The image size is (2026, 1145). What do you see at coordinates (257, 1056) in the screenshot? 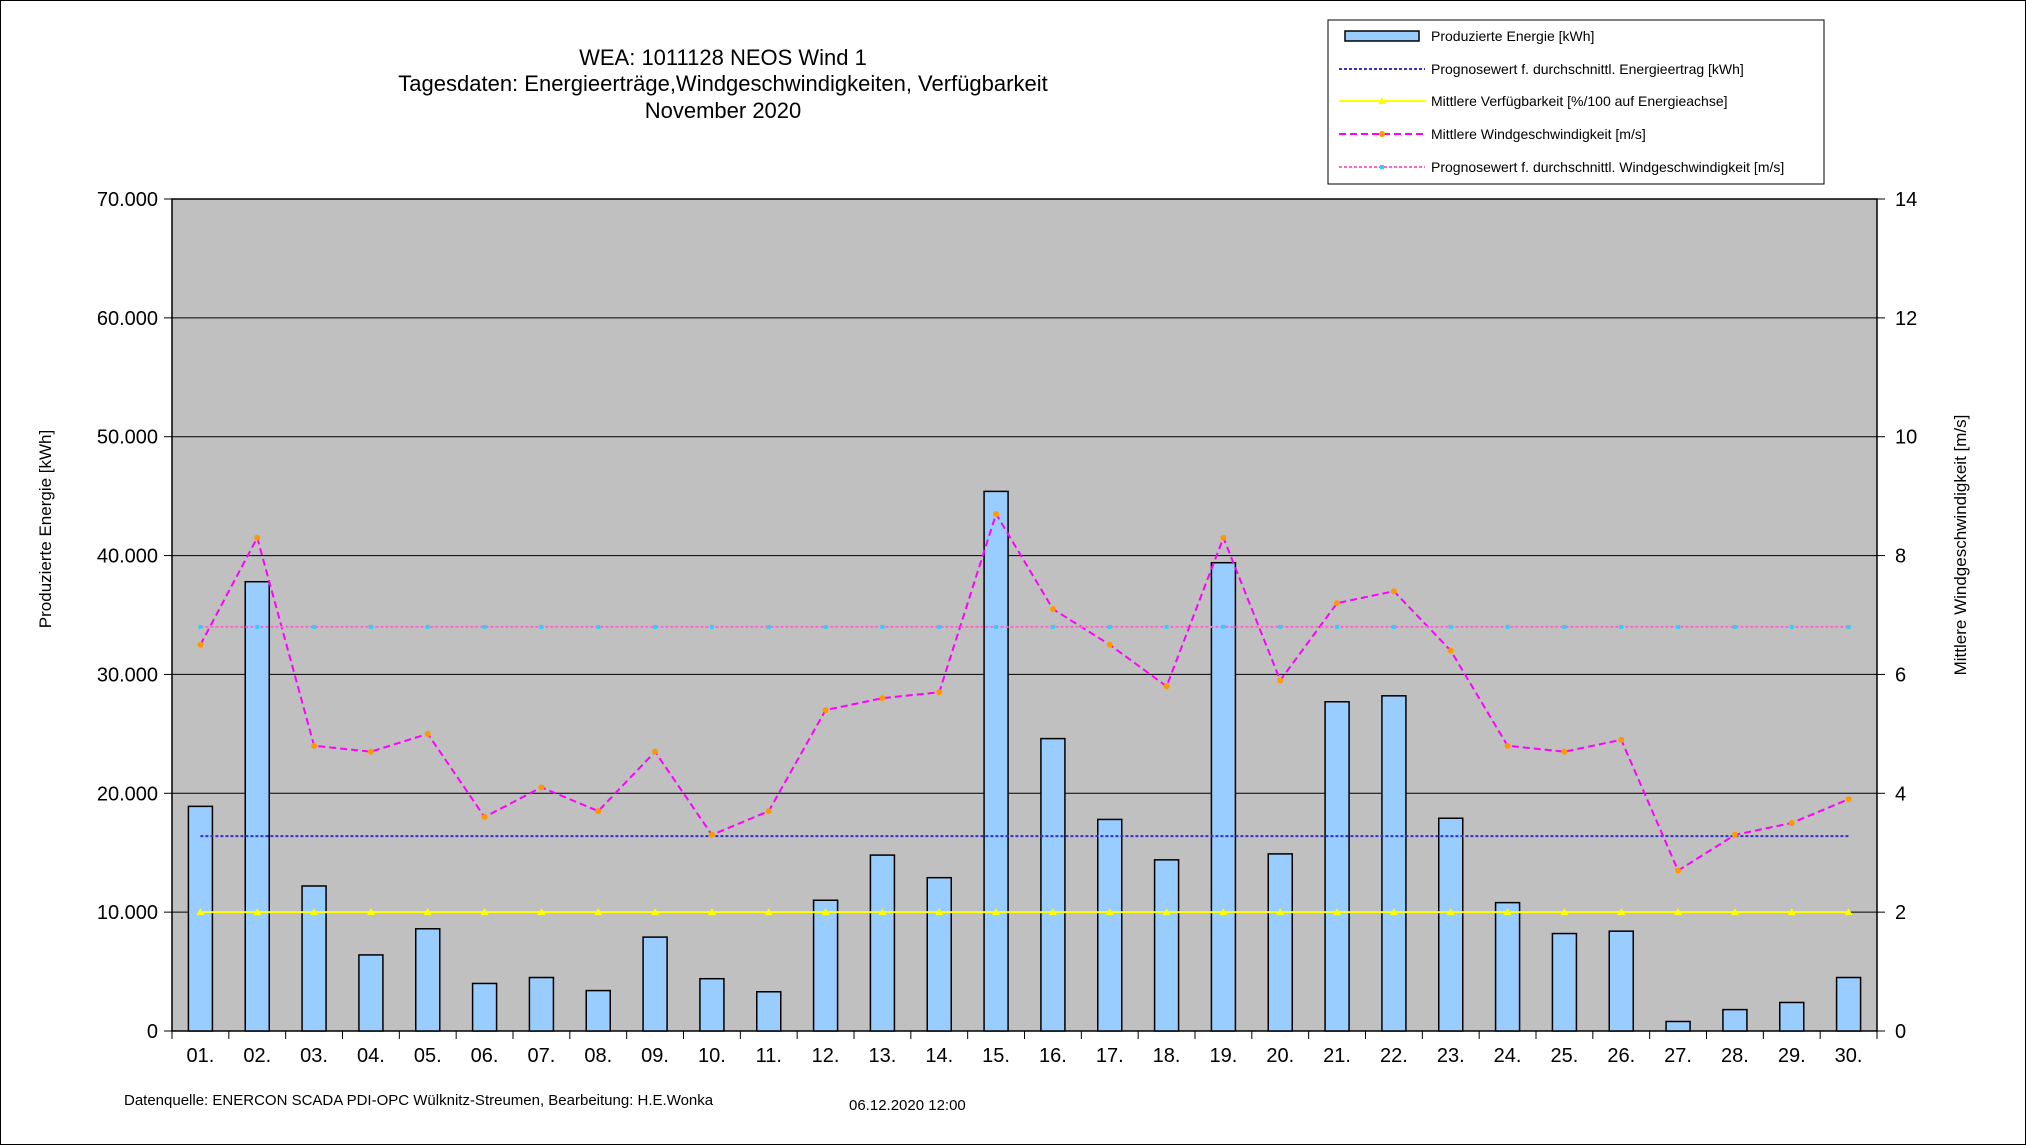
I see `x-tick-label: 02.` at bounding box center [257, 1056].